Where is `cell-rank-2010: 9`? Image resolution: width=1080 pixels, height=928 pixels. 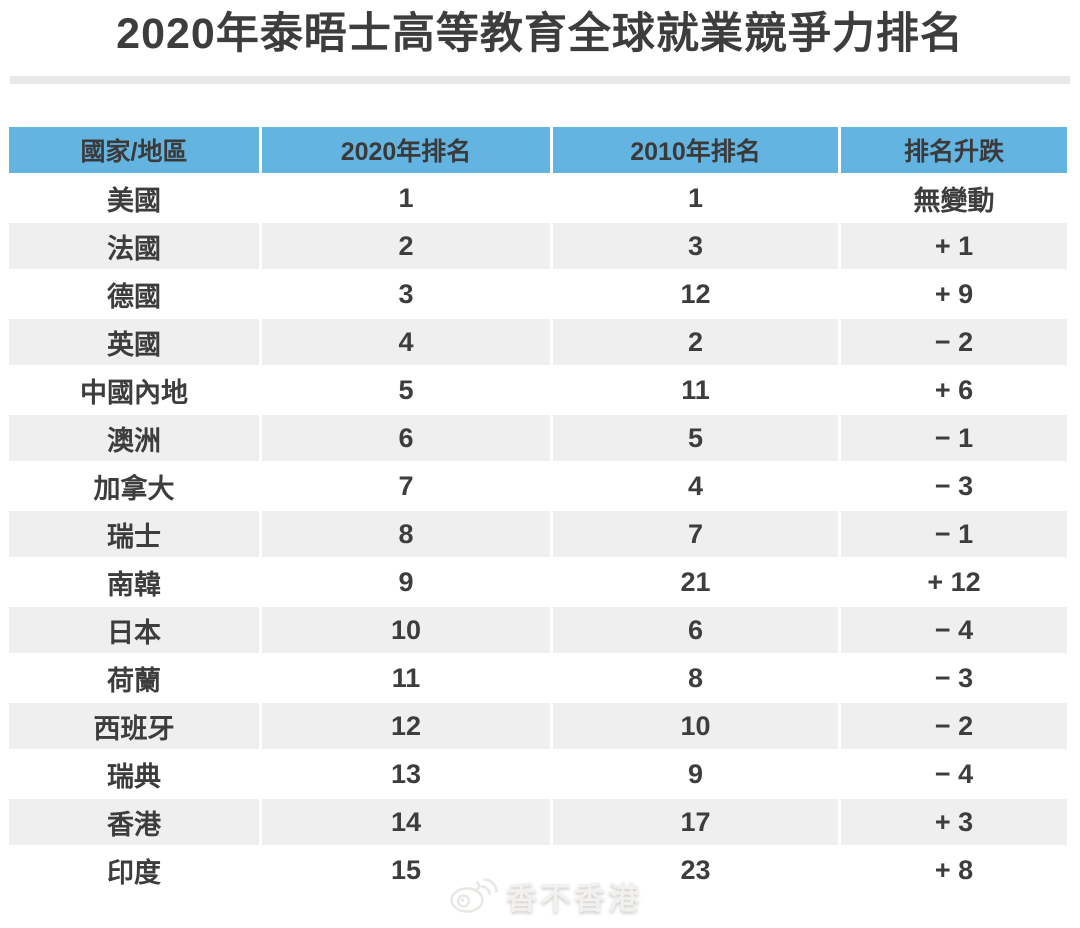
cell-rank-2010: 9 is located at coordinates (695, 774).